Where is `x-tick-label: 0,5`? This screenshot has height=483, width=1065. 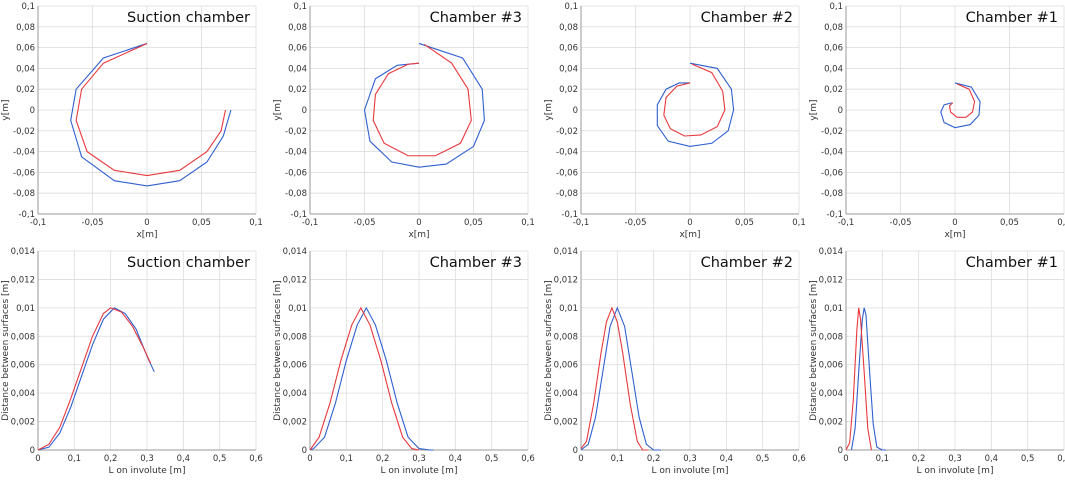
x-tick-label: 0,5 is located at coordinates (220, 459).